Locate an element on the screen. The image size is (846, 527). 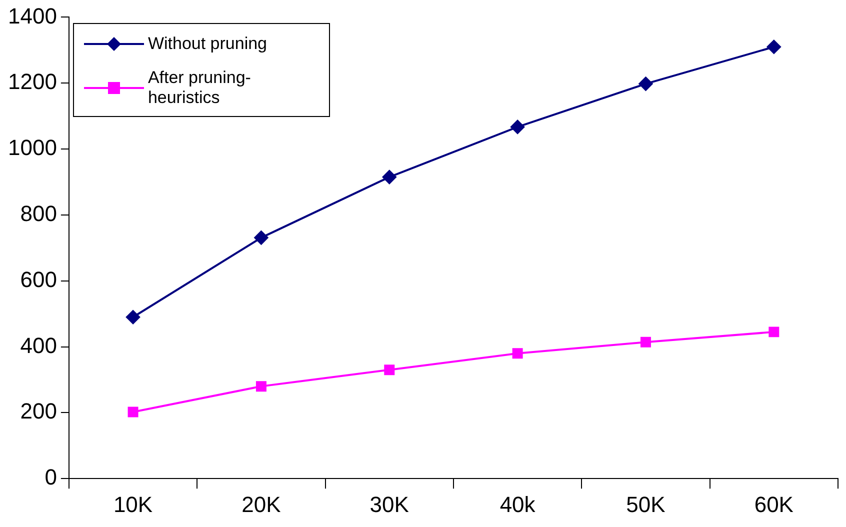
x-tick-label: 40k is located at coordinates (518, 504).